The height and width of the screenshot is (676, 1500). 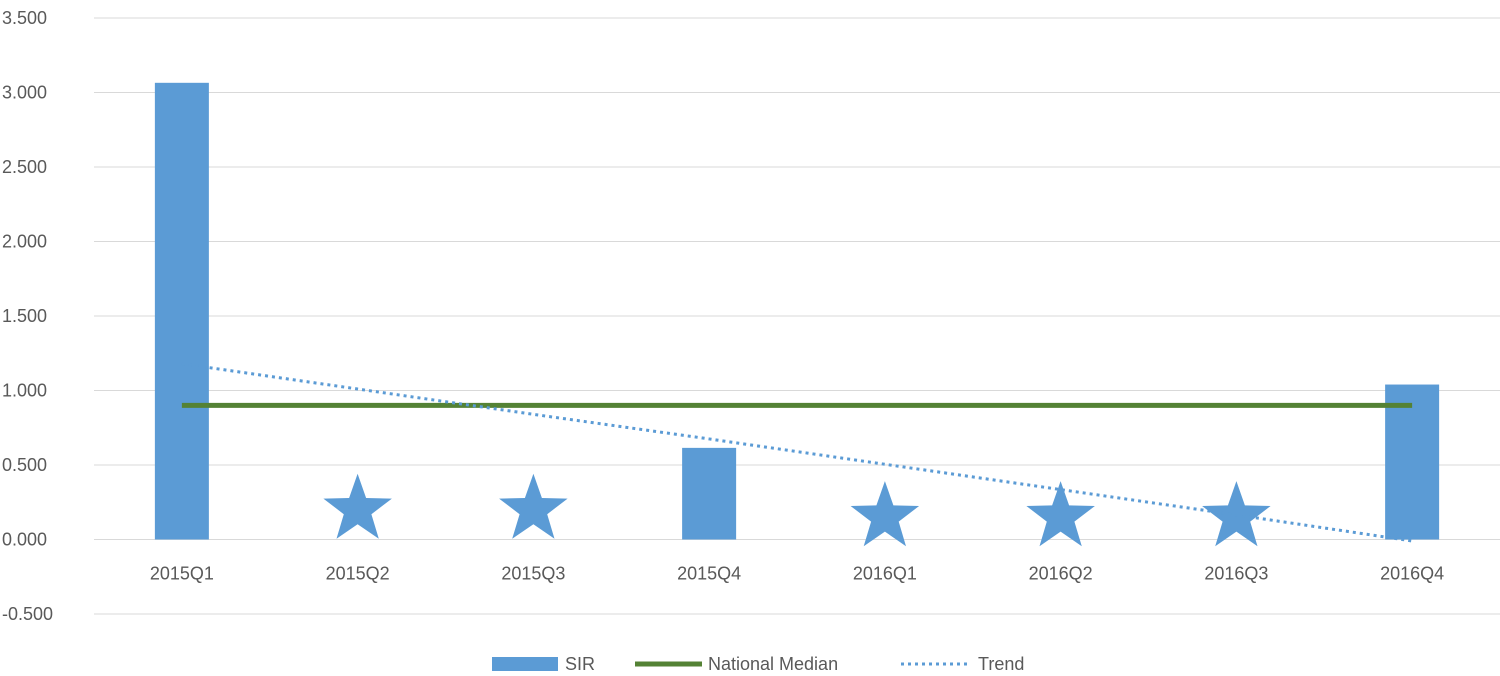 What do you see at coordinates (24, 93) in the screenshot?
I see `y-tick-label: 3.000` at bounding box center [24, 93].